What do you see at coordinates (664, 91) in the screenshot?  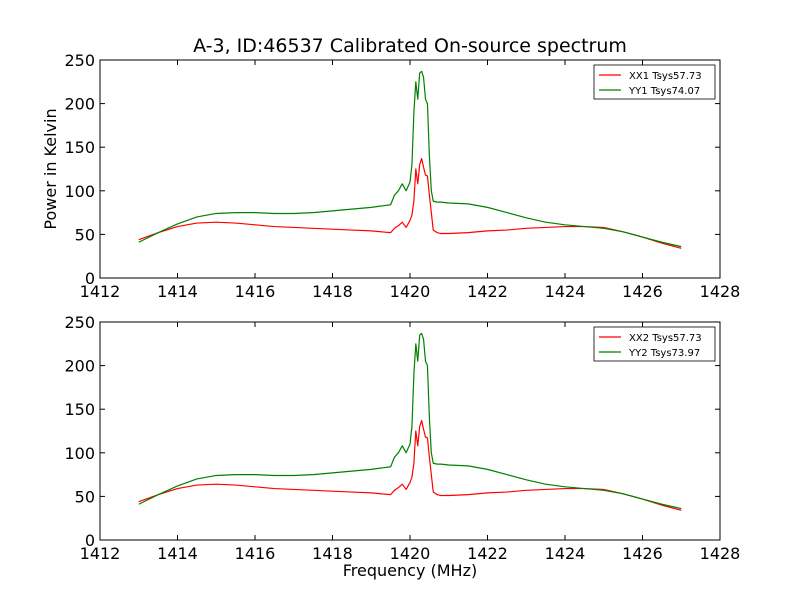 I see `legend-label: YY1 Tsys74.07` at bounding box center [664, 91].